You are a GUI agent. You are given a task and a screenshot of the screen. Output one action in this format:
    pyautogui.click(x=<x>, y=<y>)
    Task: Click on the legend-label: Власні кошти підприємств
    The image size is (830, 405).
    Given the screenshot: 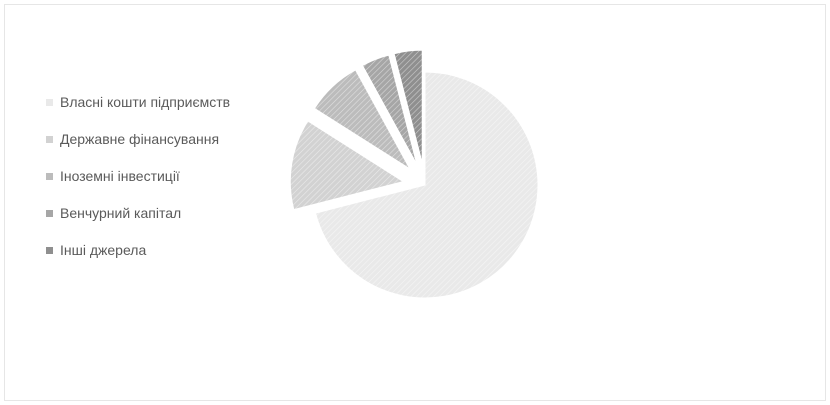 What is the action you would take?
    pyautogui.click(x=145, y=102)
    